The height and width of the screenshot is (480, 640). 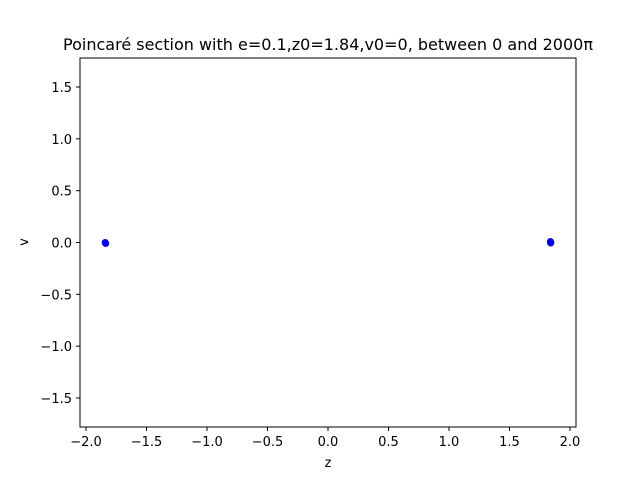 I want to click on x-axis: −2.0 −1.5 −1.0 −0.5 0.0 0.5 1.0 1.5 2.0, so click(x=325, y=438).